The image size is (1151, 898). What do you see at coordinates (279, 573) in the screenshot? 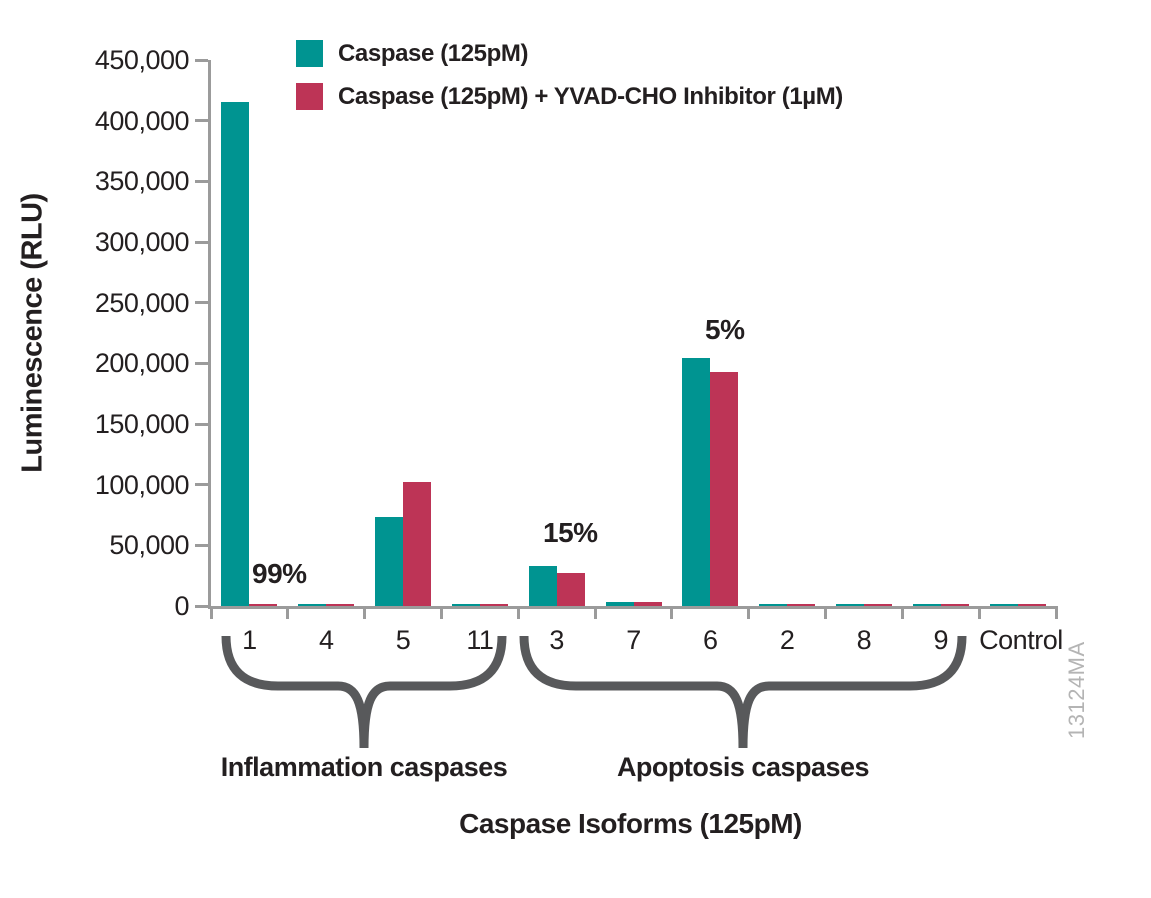
I see `annotation-inhibition-caspase-1: 99%` at bounding box center [279, 573].